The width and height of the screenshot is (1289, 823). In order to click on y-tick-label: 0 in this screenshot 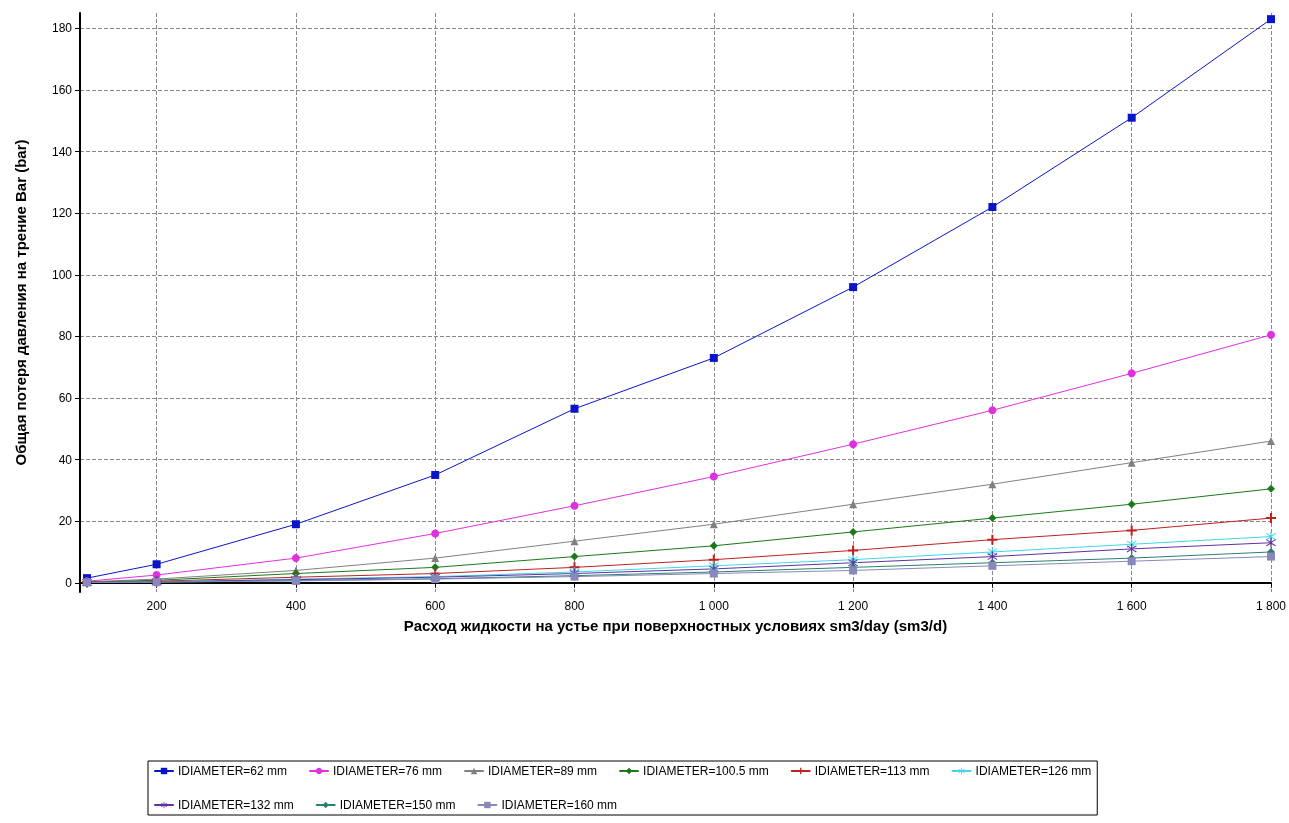, I will do `click(69, 582)`.